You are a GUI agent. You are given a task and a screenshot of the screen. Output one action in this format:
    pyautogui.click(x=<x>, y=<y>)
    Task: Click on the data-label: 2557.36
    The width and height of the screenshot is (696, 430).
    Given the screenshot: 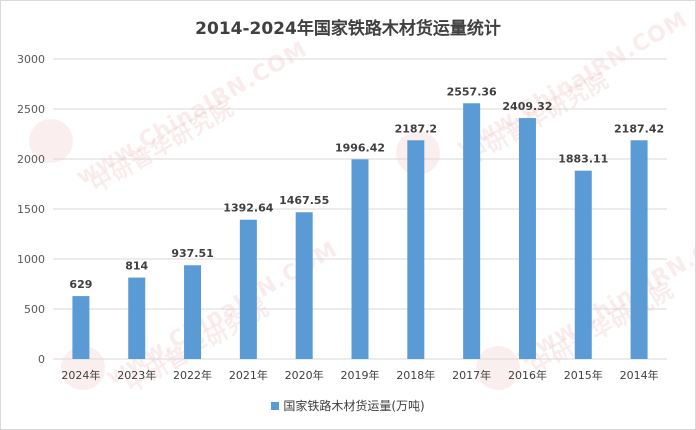 What is the action you would take?
    pyautogui.click(x=472, y=91)
    